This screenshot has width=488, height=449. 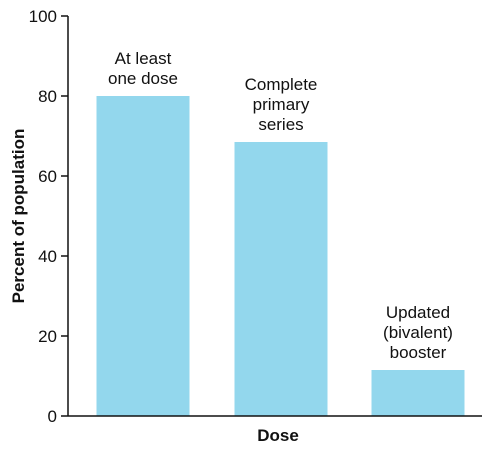 What do you see at coordinates (48, 216) in the screenshot?
I see `y-axis-ticks: 0 20 40 60 80 100` at bounding box center [48, 216].